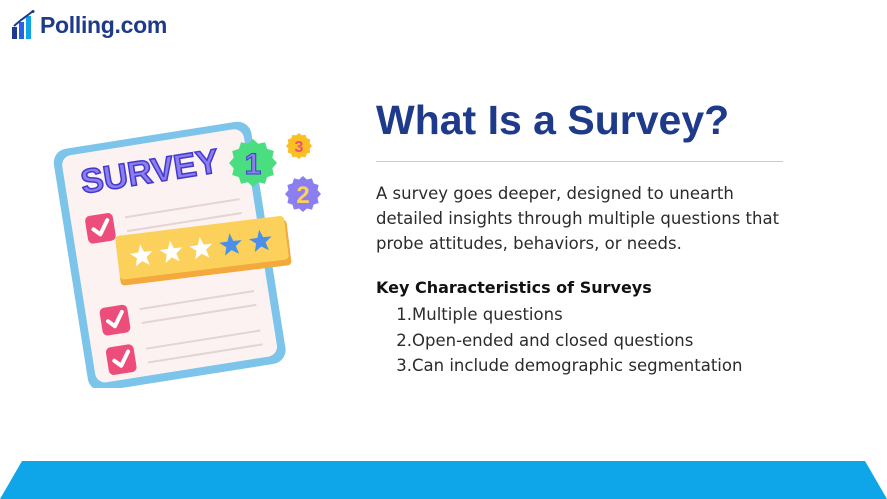 The width and height of the screenshot is (887, 499). Describe the element at coordinates (553, 340) in the screenshot. I see `list-item-text: Open-ended and closed questions` at that location.